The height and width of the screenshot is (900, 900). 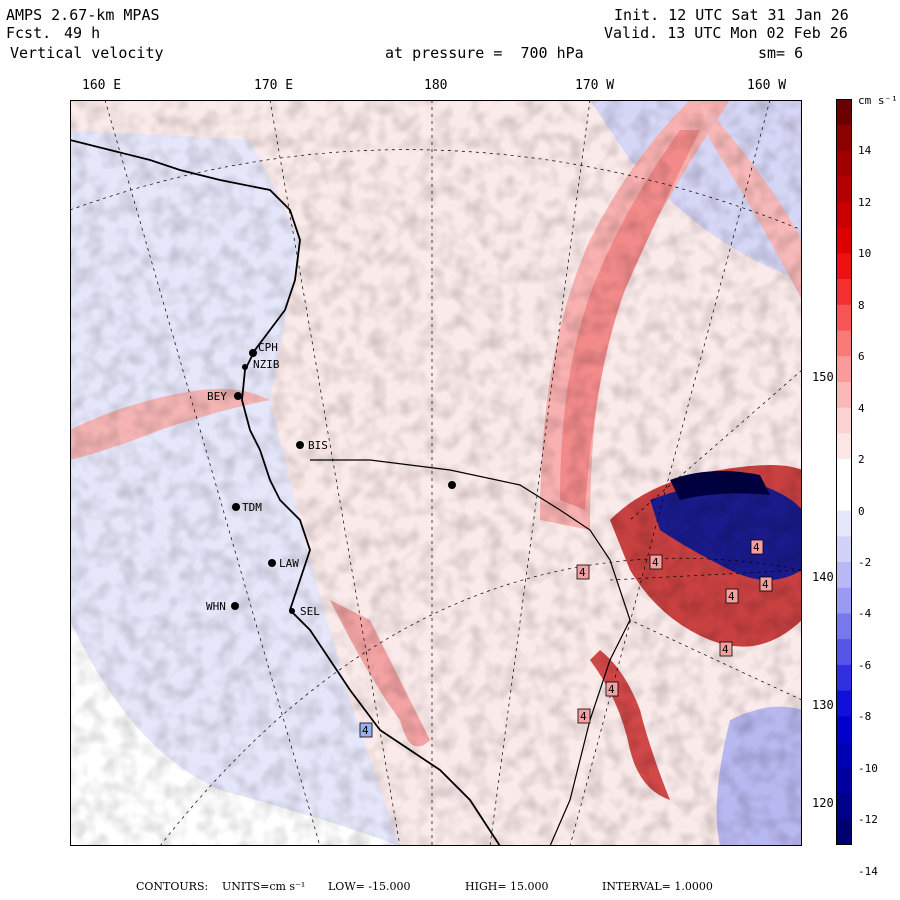 What do you see at coordinates (310, 611) in the screenshot?
I see `station-sel: SEL` at bounding box center [310, 611].